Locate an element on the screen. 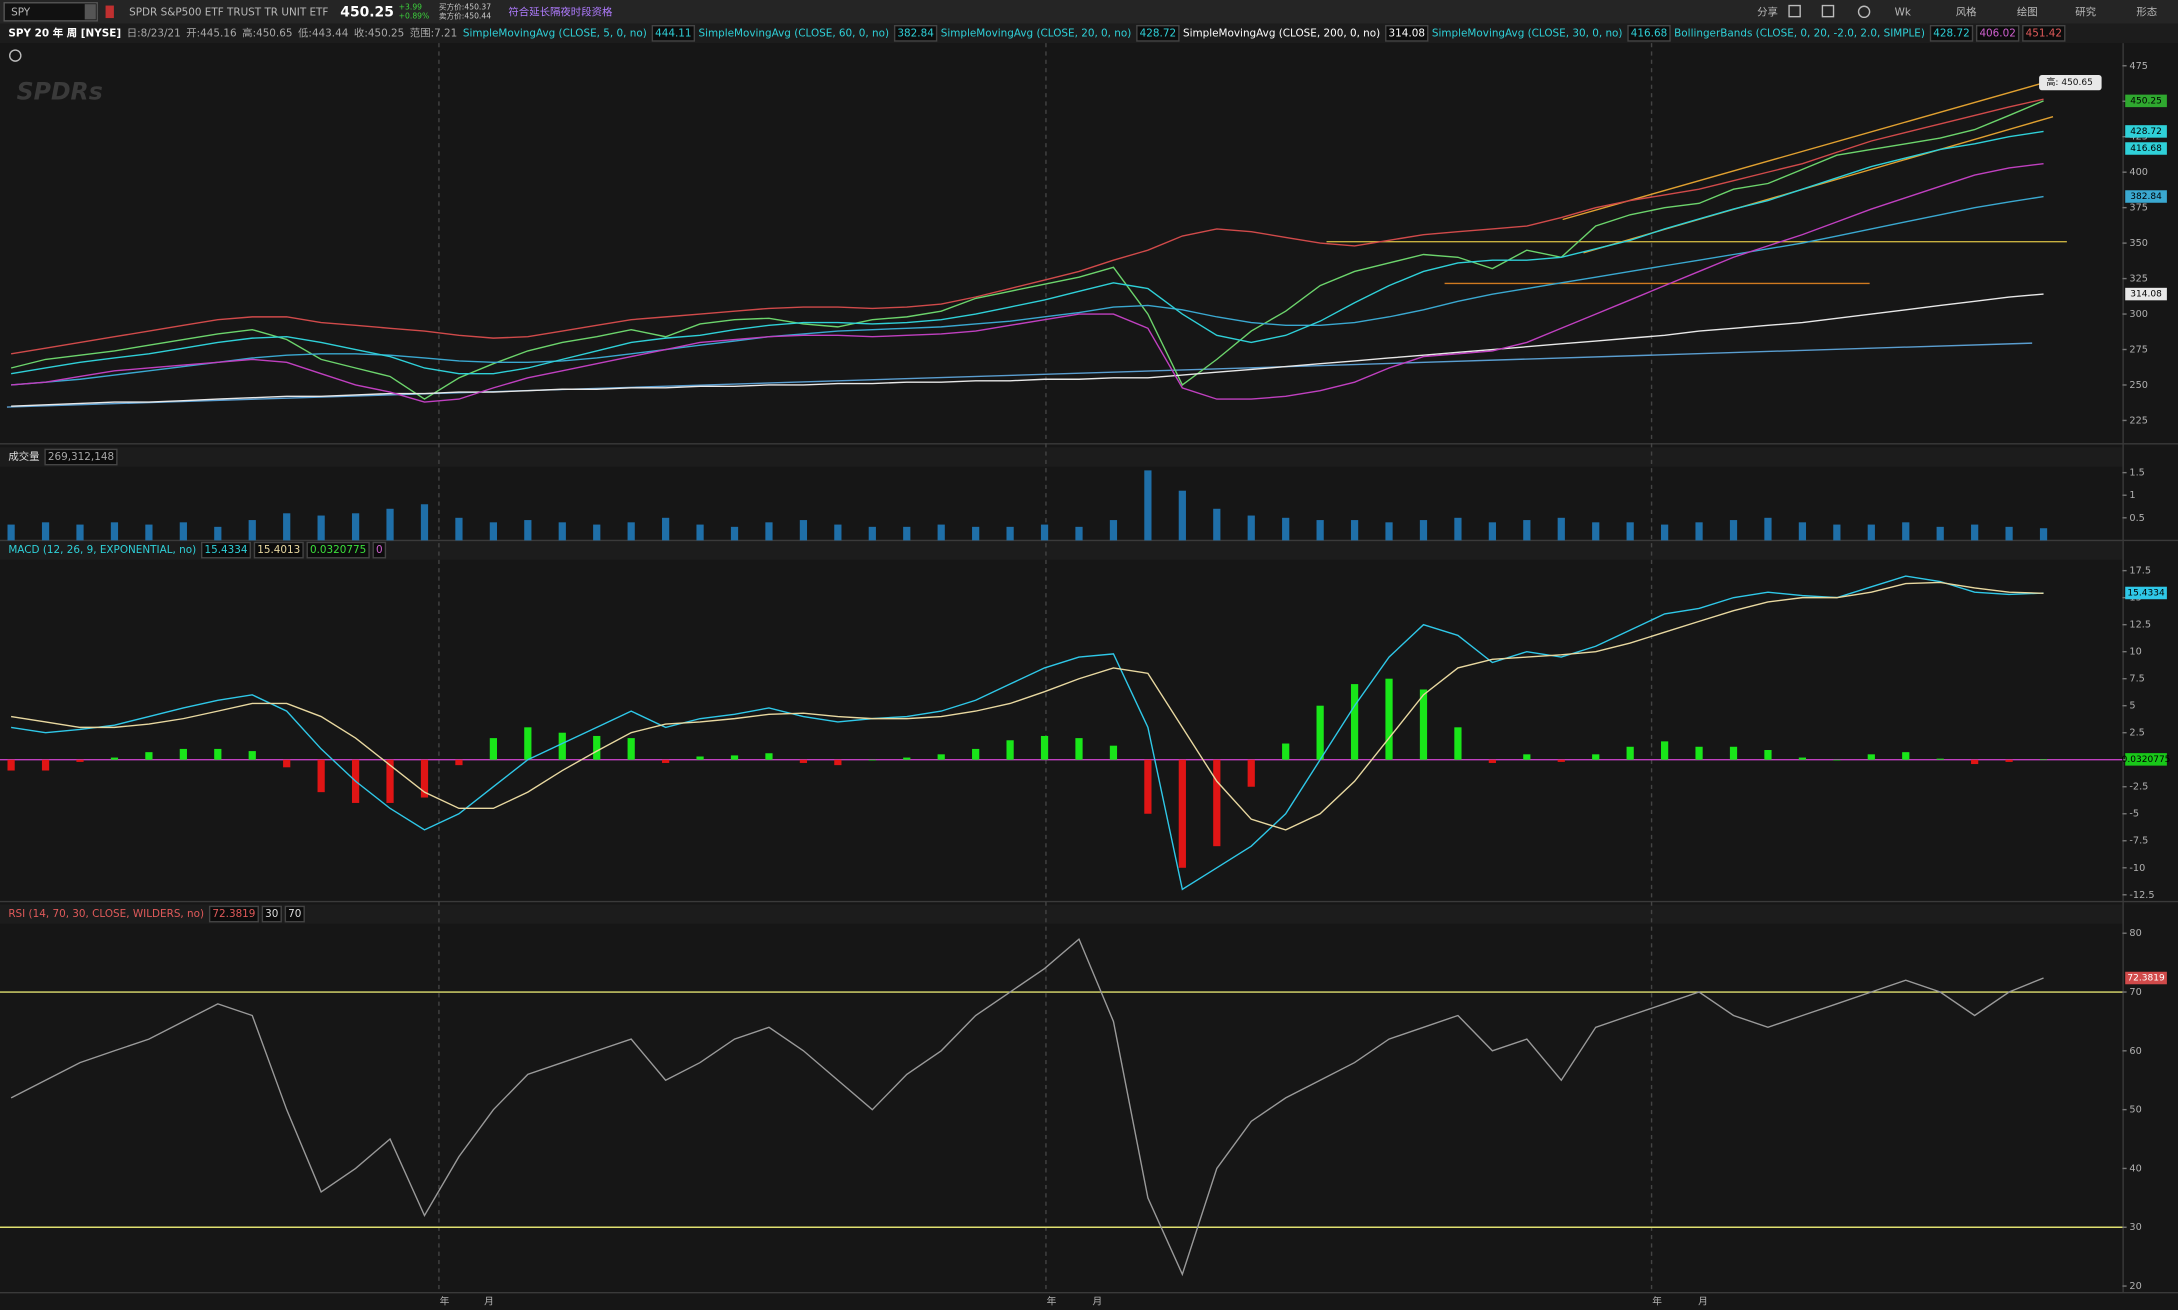  channel-line is located at coordinates (1802, 151).